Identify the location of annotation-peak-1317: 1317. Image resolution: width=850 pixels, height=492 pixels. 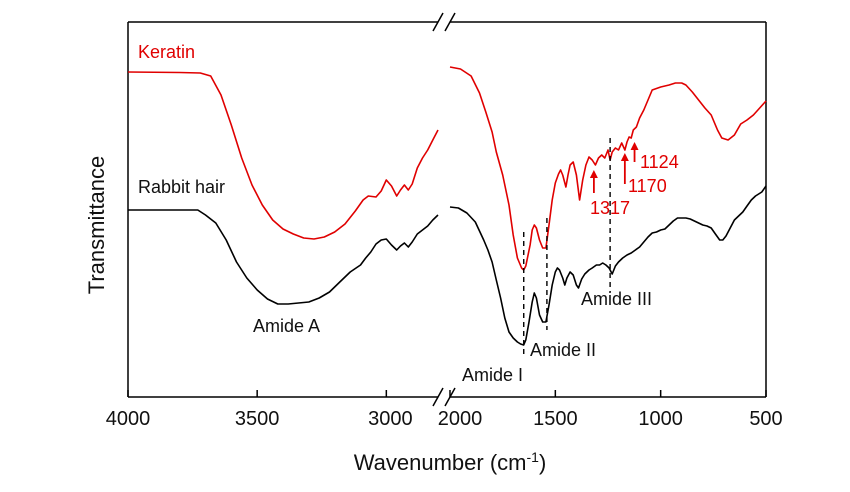
(610, 208).